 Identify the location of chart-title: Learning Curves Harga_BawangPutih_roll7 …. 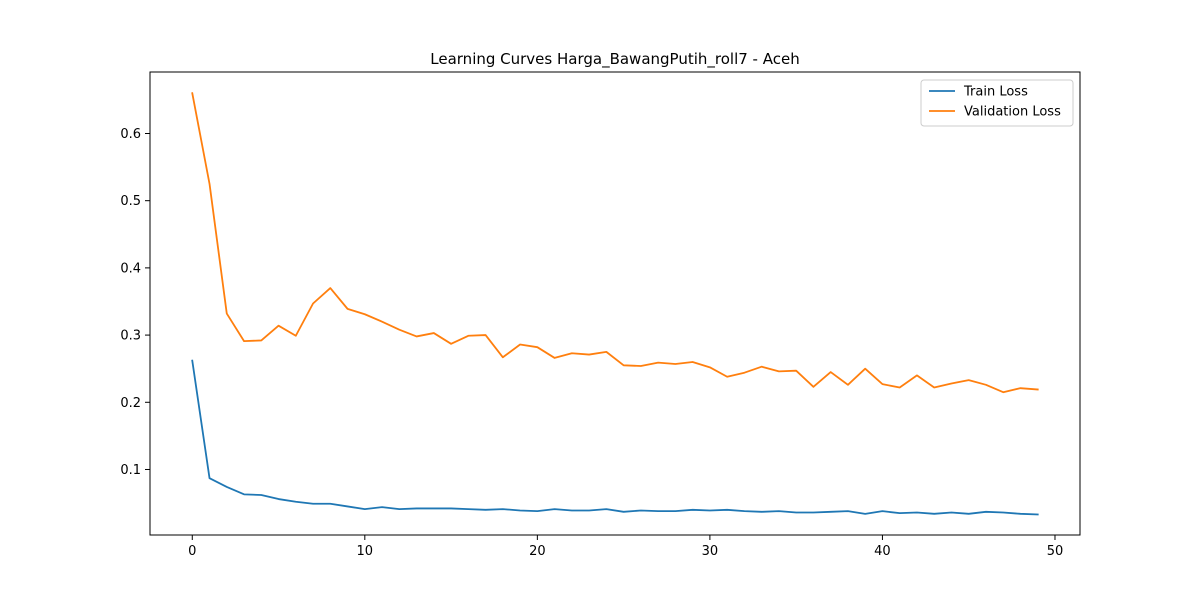
(614, 59).